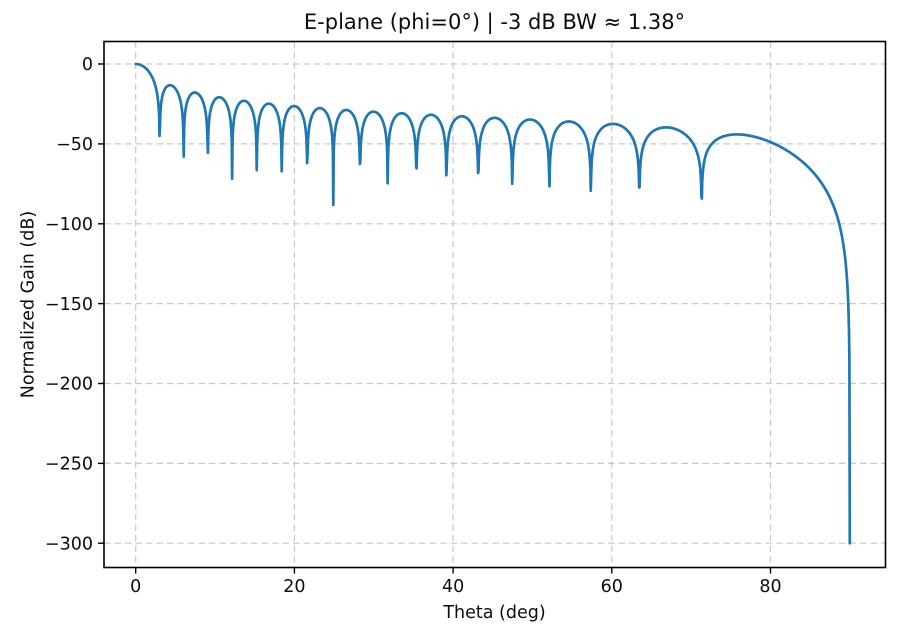  I want to click on chart-title: E-plane (phi=0°) | -3 dB BW ≈ 1.38°, so click(494, 22).